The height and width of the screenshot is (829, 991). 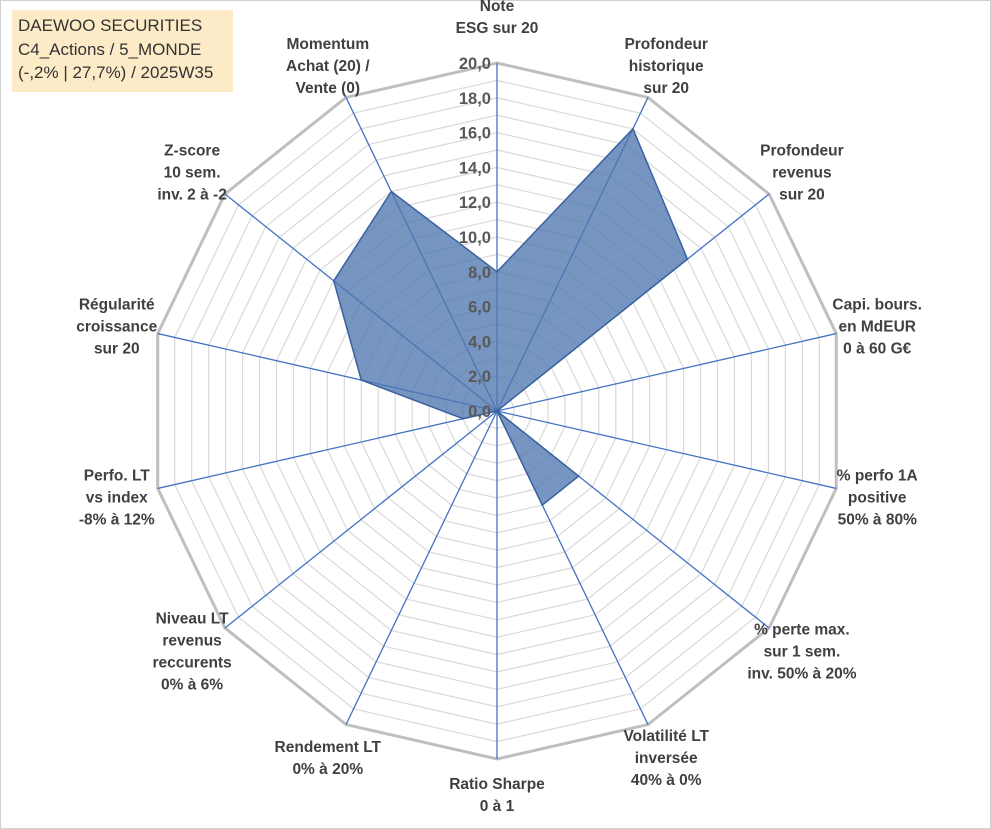 I want to click on axis-label: Perfo. LT vs index -8% à 12%, so click(x=117, y=497).